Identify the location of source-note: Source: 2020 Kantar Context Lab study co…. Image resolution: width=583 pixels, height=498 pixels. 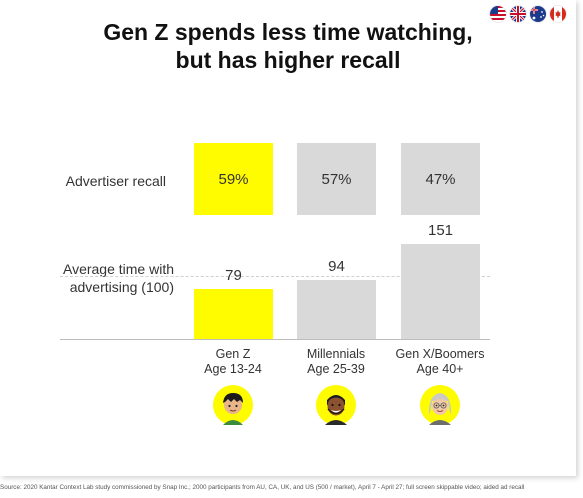
(262, 487).